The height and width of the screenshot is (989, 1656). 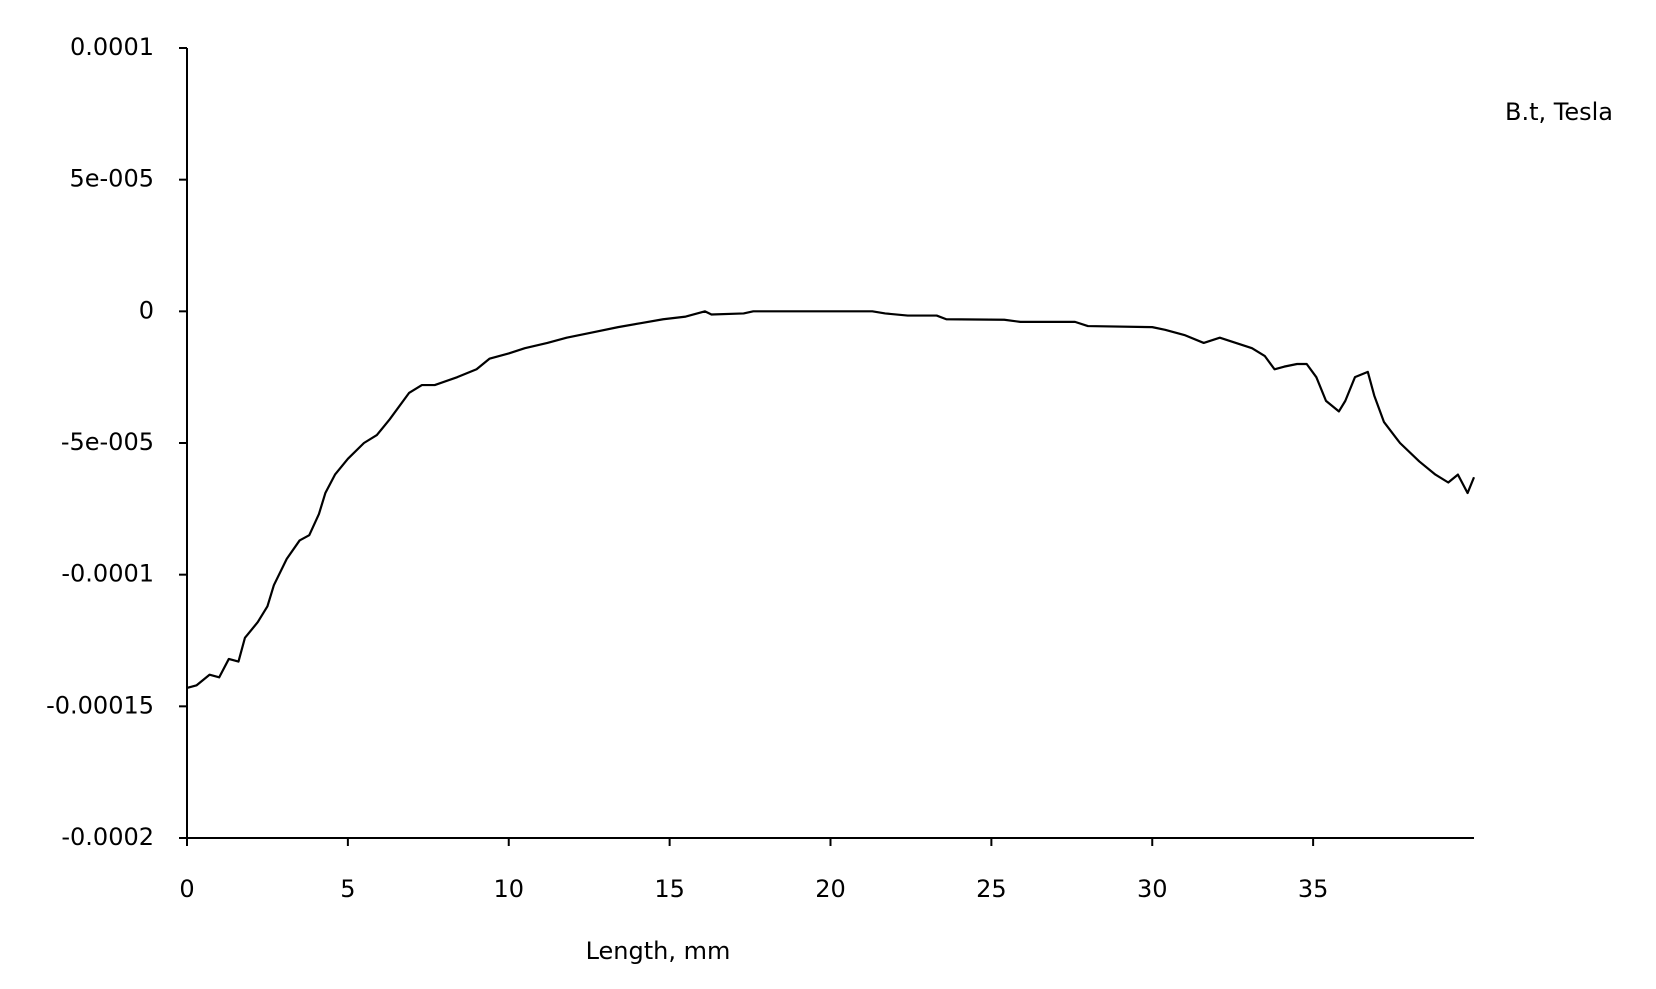 What do you see at coordinates (1313, 889) in the screenshot?
I see `x-tick-label: 35` at bounding box center [1313, 889].